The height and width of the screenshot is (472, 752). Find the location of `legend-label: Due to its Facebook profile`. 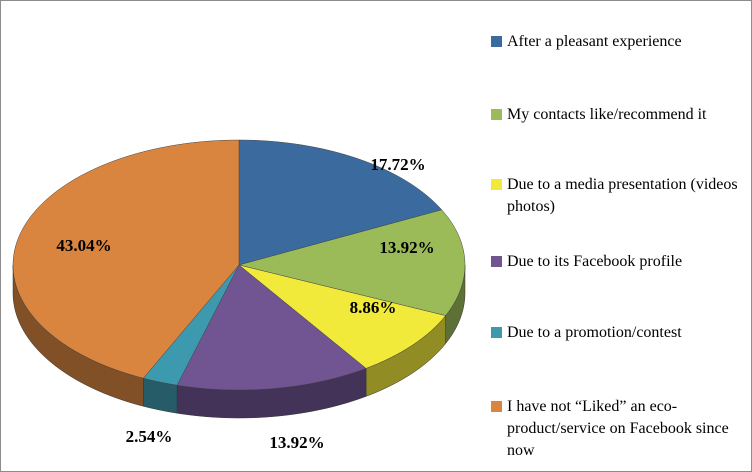

legend-label: Due to its Facebook profile is located at coordinates (595, 261).